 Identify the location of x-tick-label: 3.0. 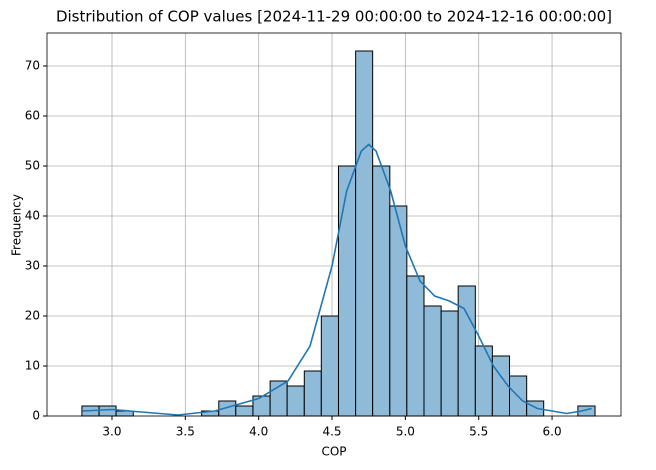
(111, 432).